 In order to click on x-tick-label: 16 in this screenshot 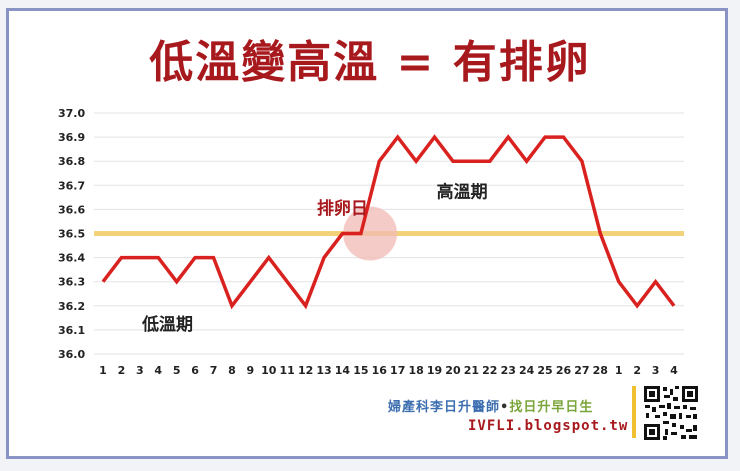, I will do `click(380, 370)`.